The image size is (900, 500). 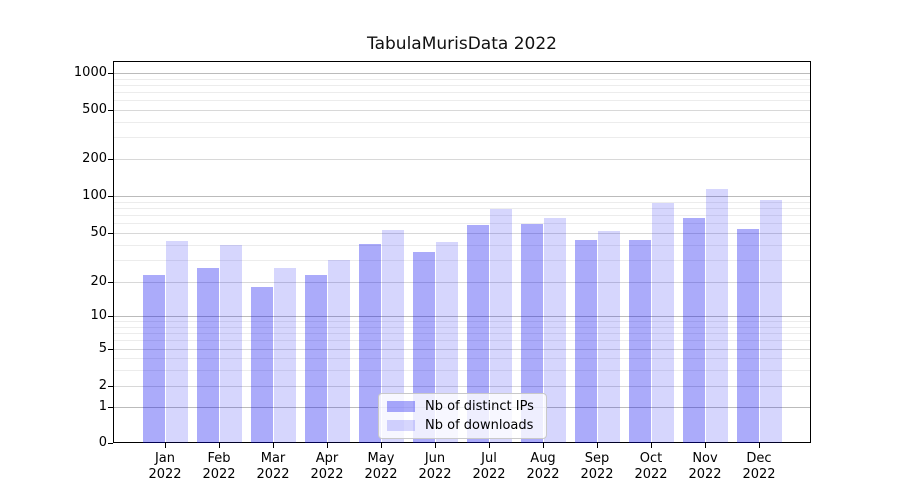 What do you see at coordinates (94, 158) in the screenshot?
I see `y-tick-label: 200` at bounding box center [94, 158].